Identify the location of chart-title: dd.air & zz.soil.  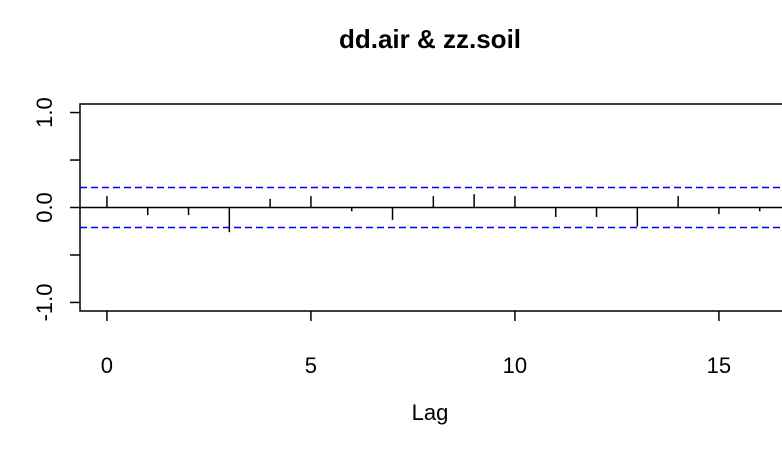
(430, 39).